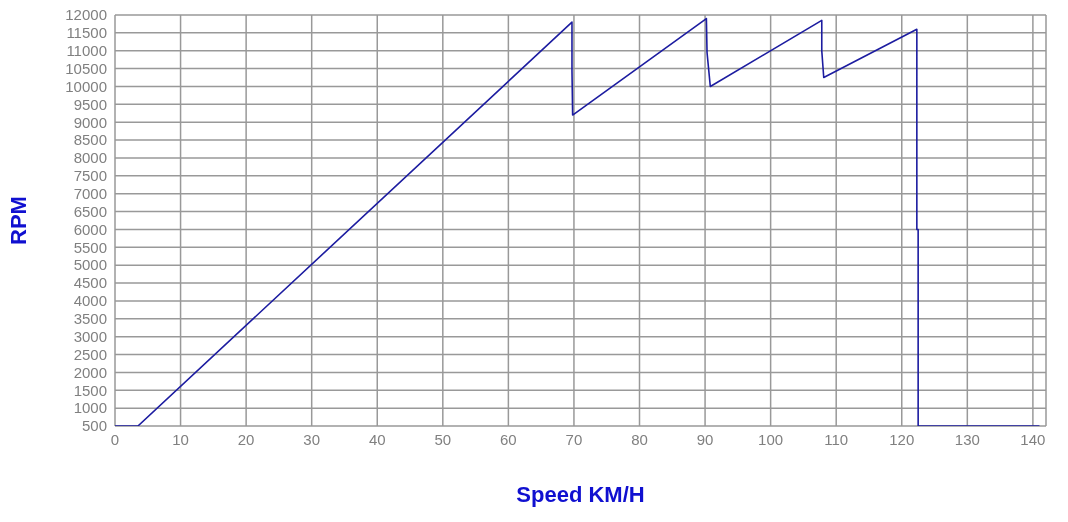 Image resolution: width=1068 pixels, height=522 pixels. Describe the element at coordinates (90, 211) in the screenshot. I see `y-tick-label: 6500` at that location.